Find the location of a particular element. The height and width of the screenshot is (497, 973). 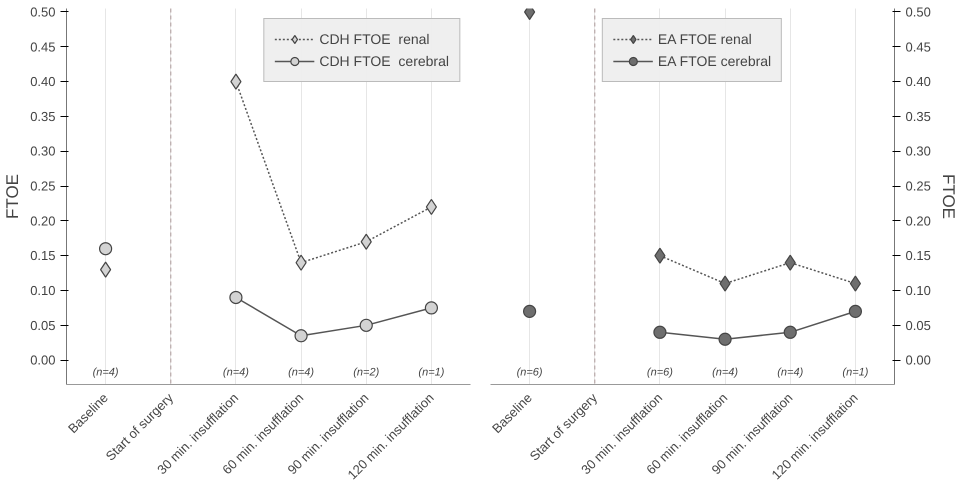

y2-tick-label: 0.15 is located at coordinates (918, 256).